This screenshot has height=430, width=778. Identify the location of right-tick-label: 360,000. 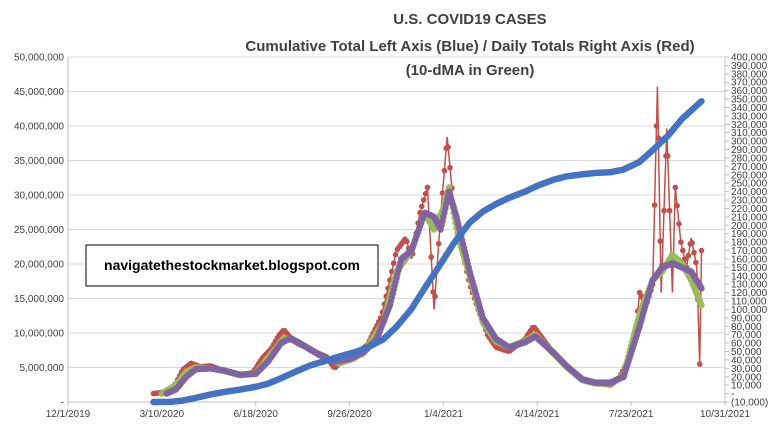
(749, 91).